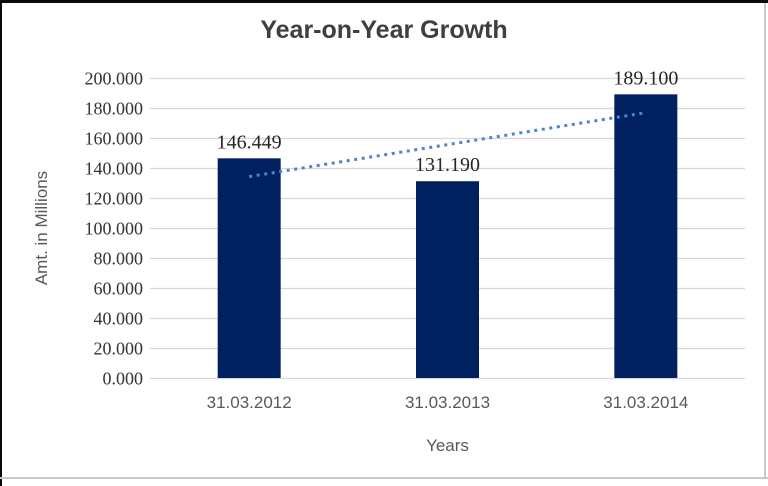 This screenshot has width=768, height=486. I want to click on frame-border-left, so click(1, 243).